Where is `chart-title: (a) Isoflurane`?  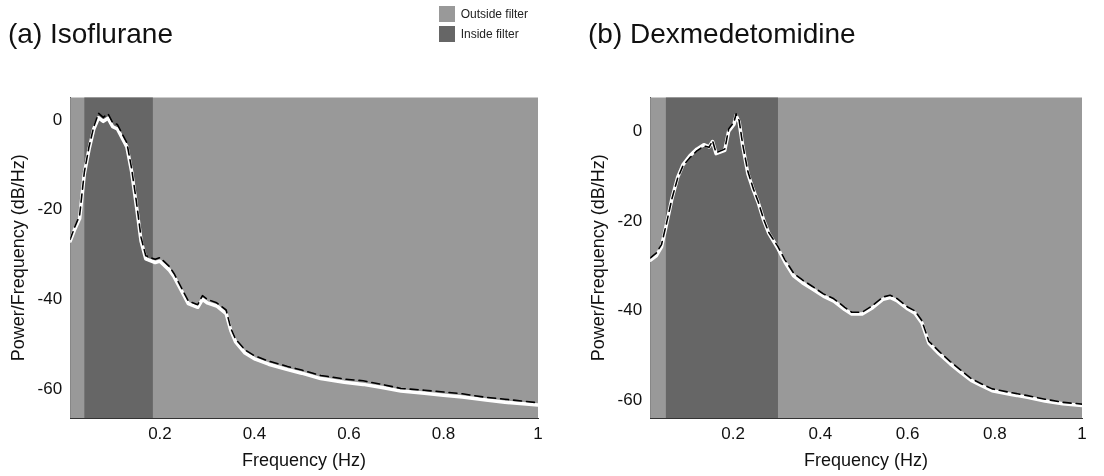 chart-title: (a) Isoflurane is located at coordinates (90, 33).